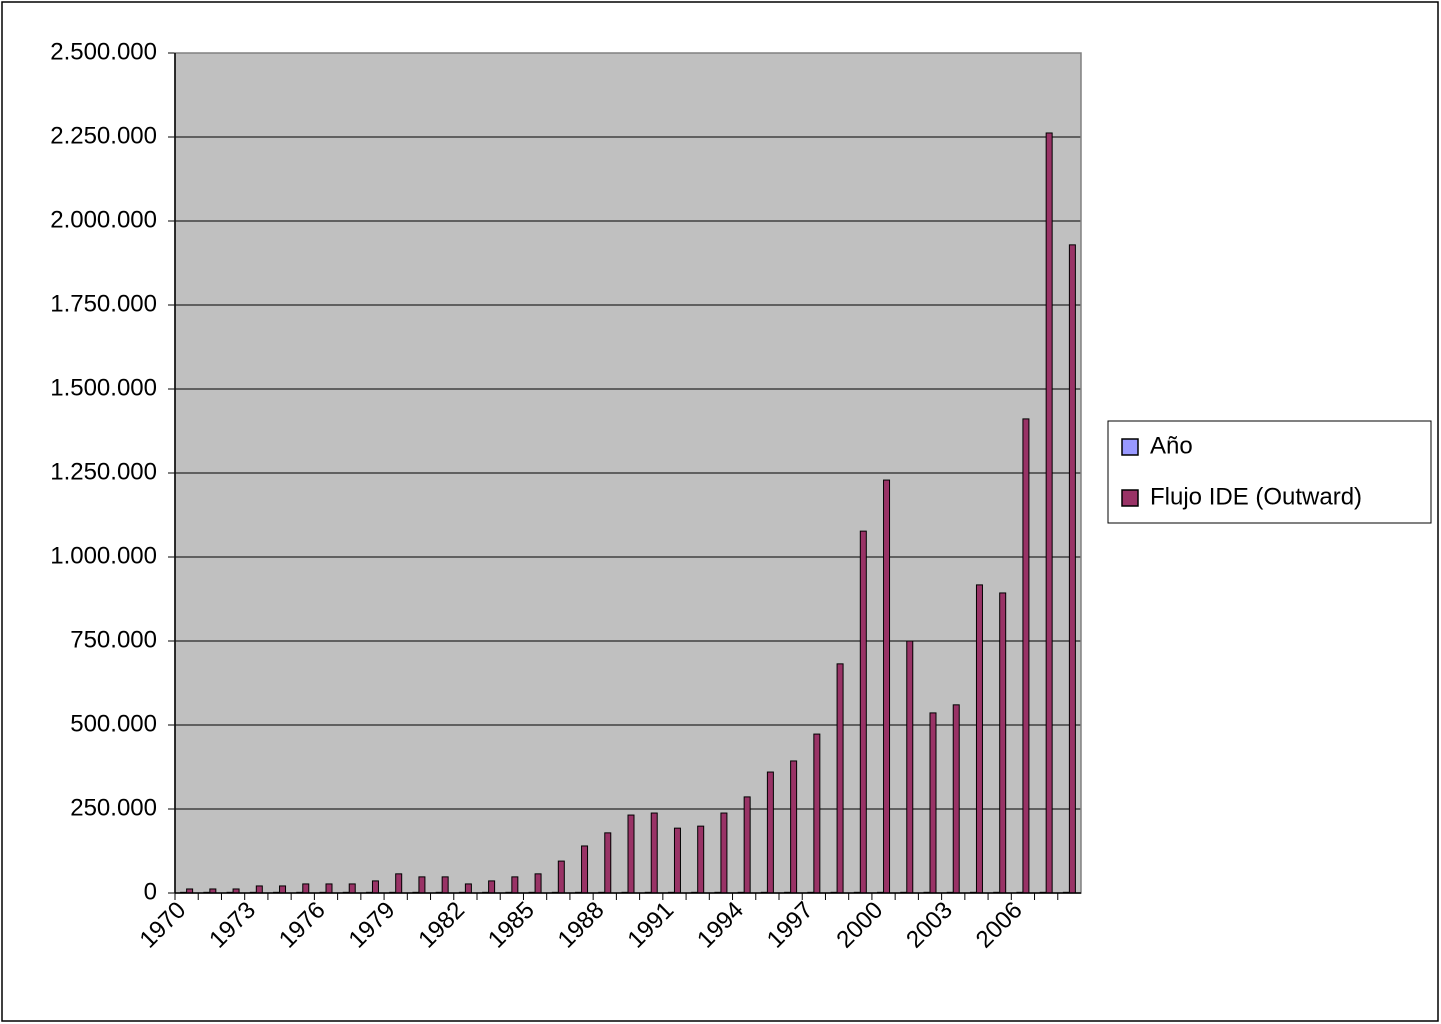  What do you see at coordinates (113, 807) in the screenshot?
I see `y-tick-label: 250.000` at bounding box center [113, 807].